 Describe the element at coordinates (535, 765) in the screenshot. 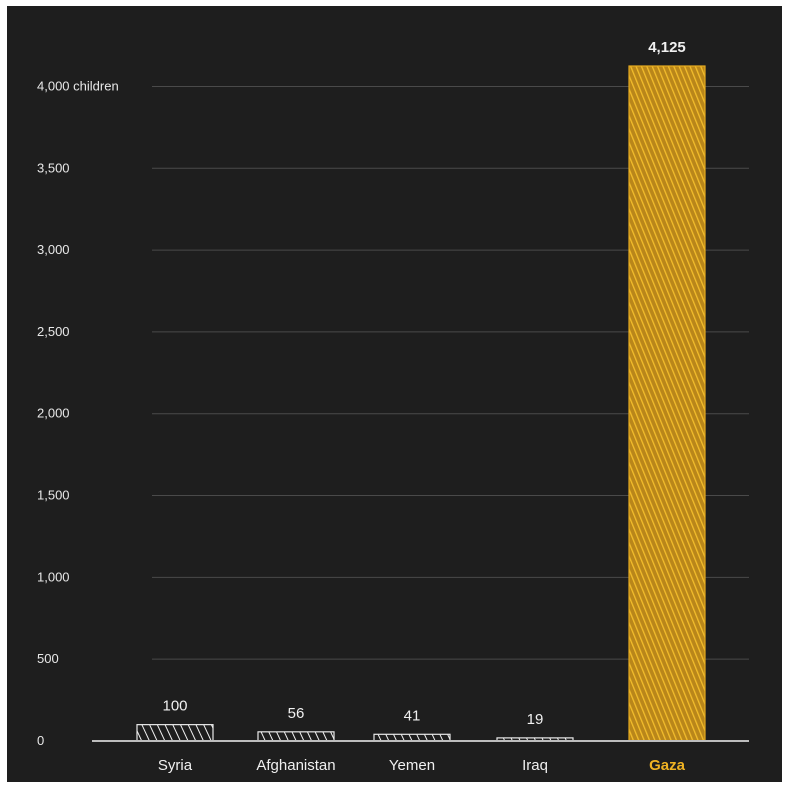

I see `category-label-iraq: Iraq` at that location.